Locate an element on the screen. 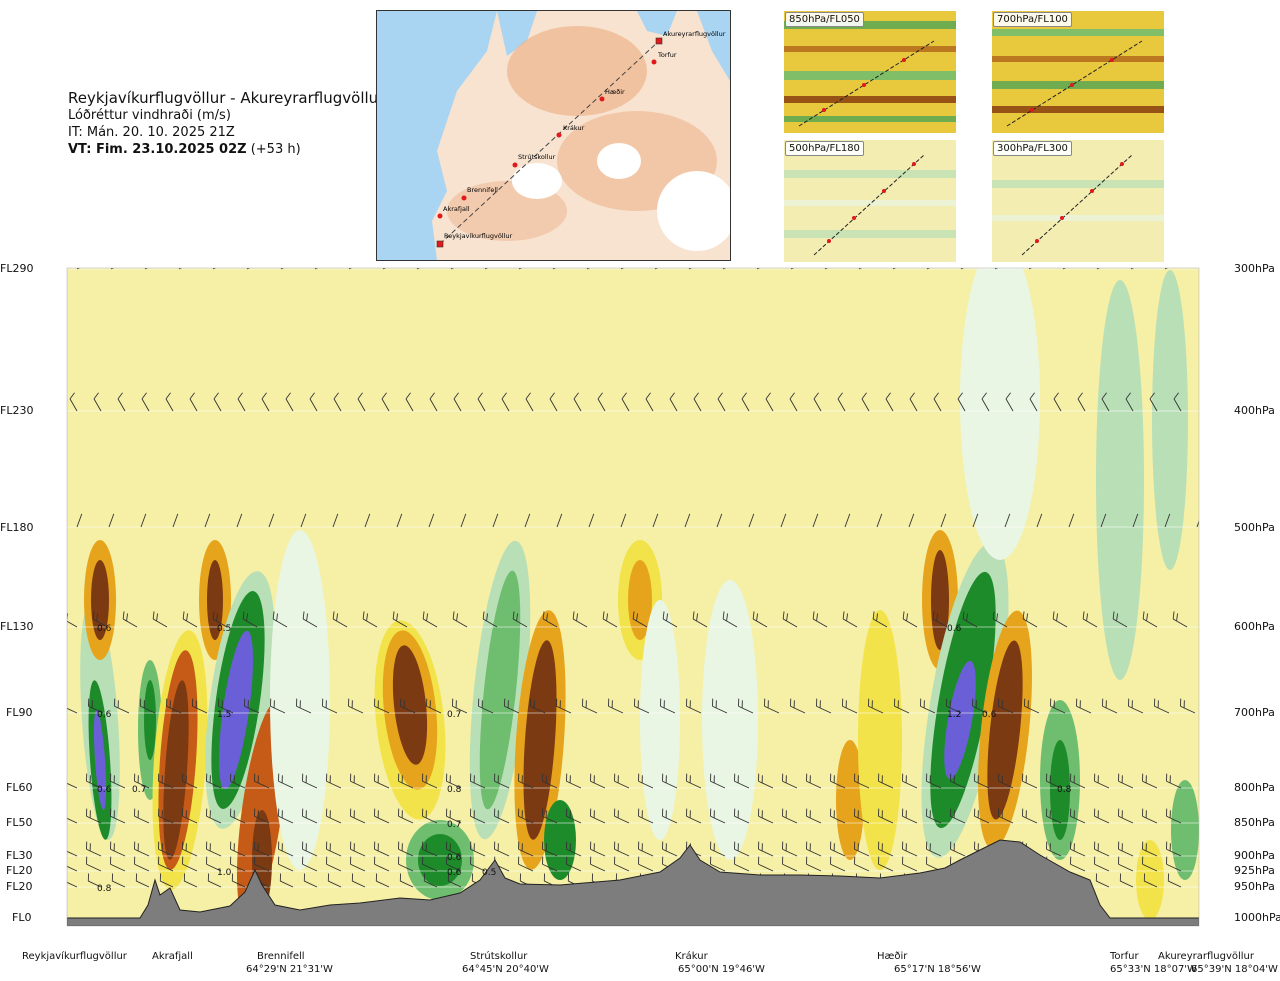  level-map-700: 700hPa/FL100 is located at coordinates (1078, 72).